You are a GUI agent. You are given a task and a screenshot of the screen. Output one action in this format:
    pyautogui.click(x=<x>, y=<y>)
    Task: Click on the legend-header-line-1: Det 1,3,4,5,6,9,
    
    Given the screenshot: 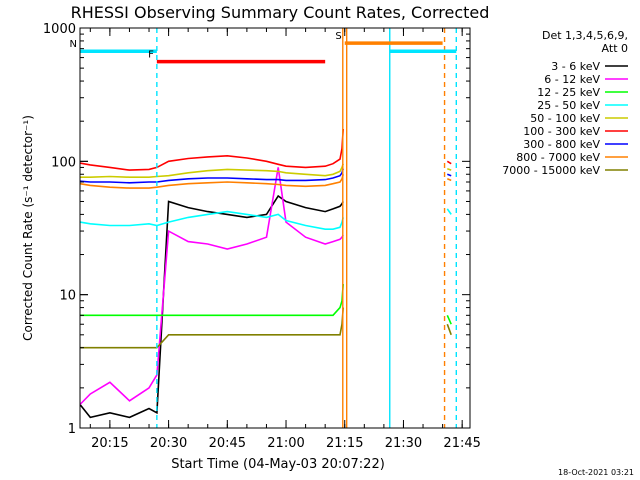 What is the action you would take?
    pyautogui.click(x=585, y=35)
    